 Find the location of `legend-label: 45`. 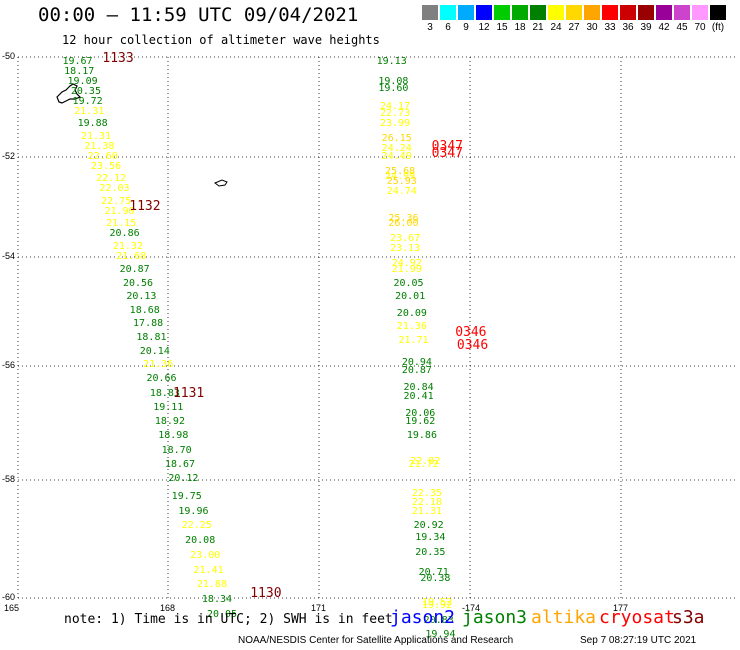

legend-label: 45 is located at coordinates (682, 27).